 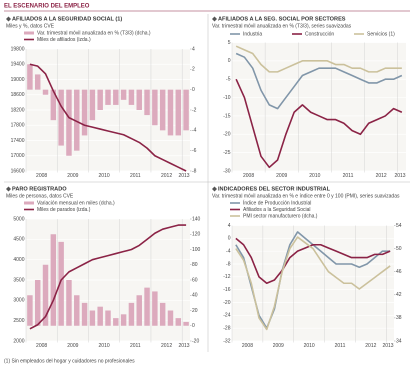 I want to click on legend-swatch, so click(x=29, y=203).